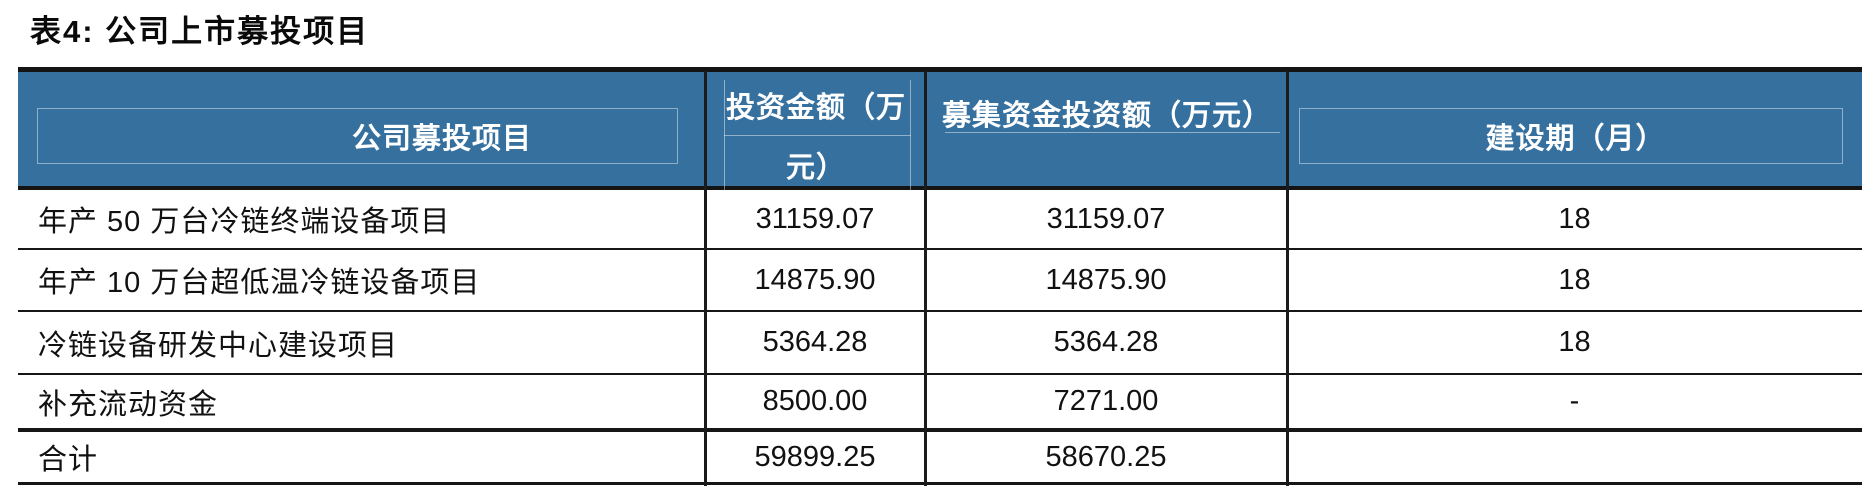 Image resolution: width=1866 pixels, height=492 pixels. I want to click on raised-funds-cell: 14875.90, so click(1106, 279).